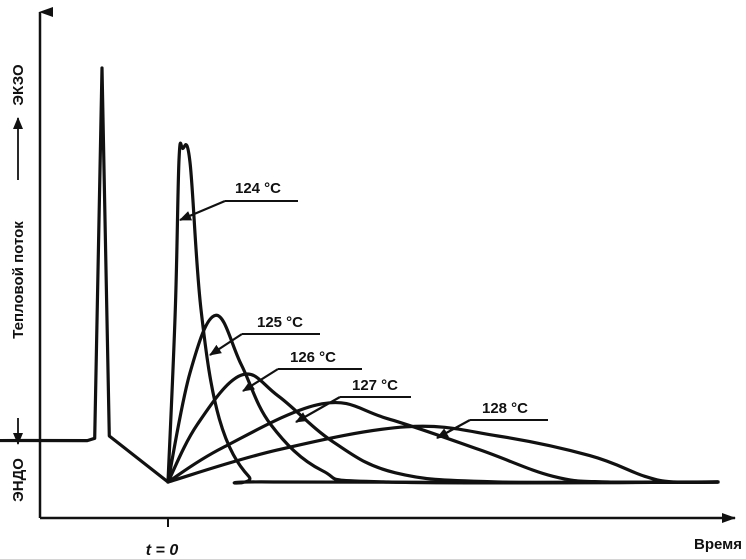  I want to click on series-line-127C, so click(443, 443).